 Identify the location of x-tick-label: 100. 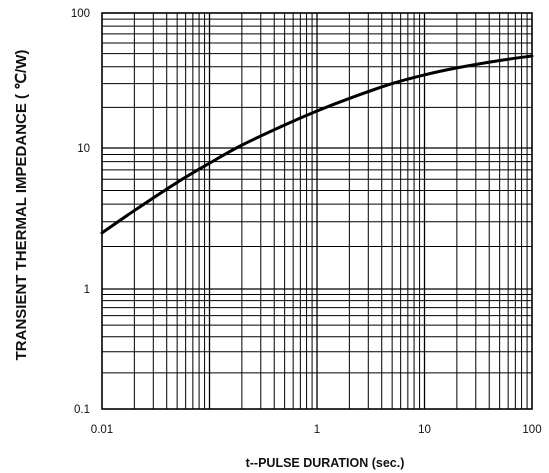
(531, 430).